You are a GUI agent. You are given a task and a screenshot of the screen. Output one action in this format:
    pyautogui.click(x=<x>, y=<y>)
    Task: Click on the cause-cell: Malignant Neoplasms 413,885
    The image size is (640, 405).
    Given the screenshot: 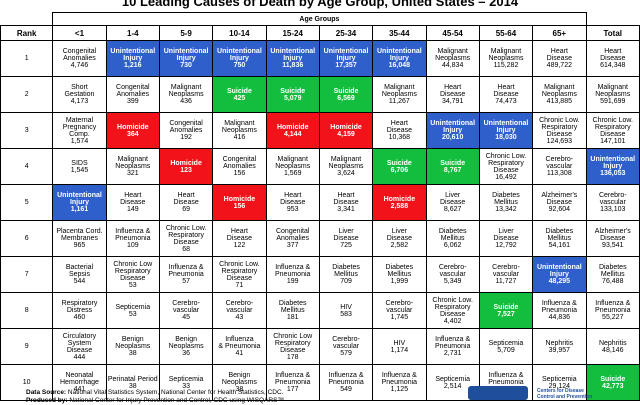 What is the action you would take?
    pyautogui.click(x=559, y=94)
    